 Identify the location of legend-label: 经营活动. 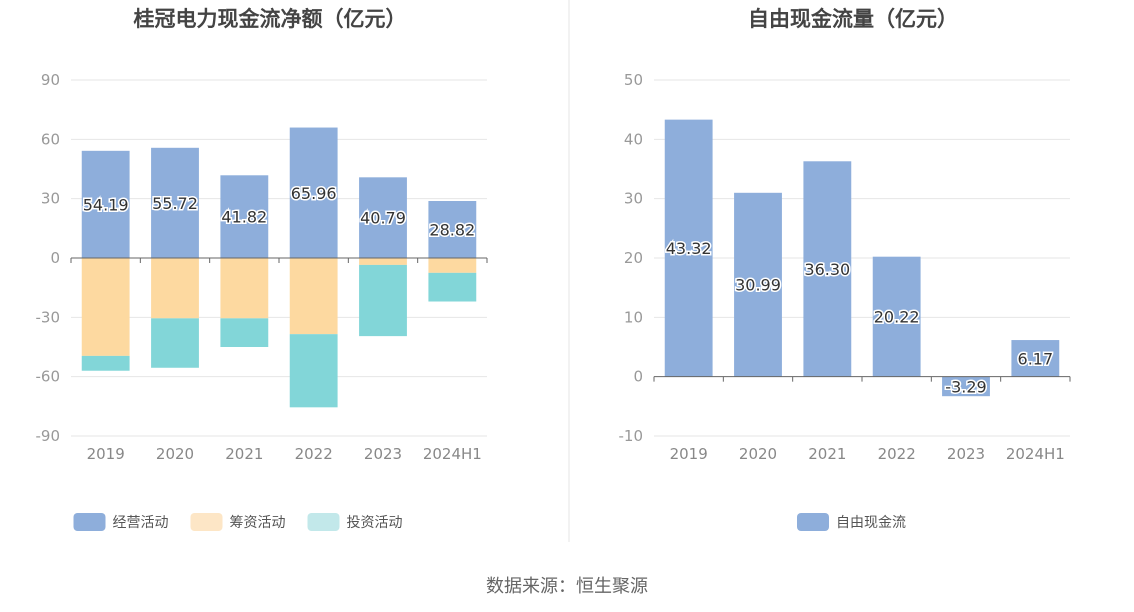
(141, 523).